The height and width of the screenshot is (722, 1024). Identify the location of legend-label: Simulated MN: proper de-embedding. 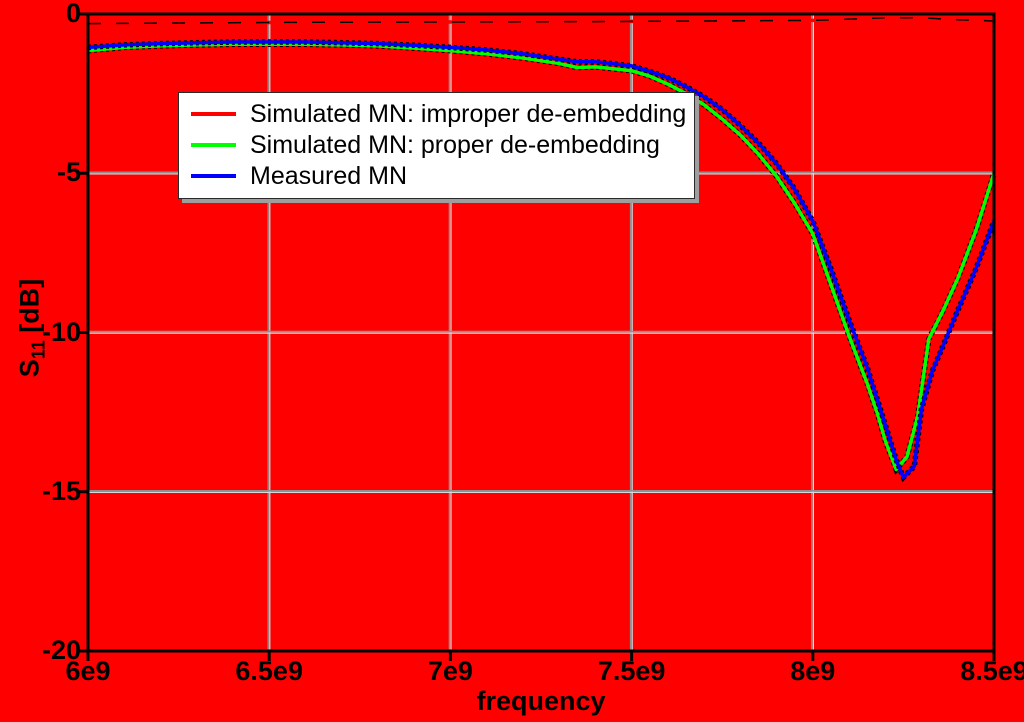
(455, 144).